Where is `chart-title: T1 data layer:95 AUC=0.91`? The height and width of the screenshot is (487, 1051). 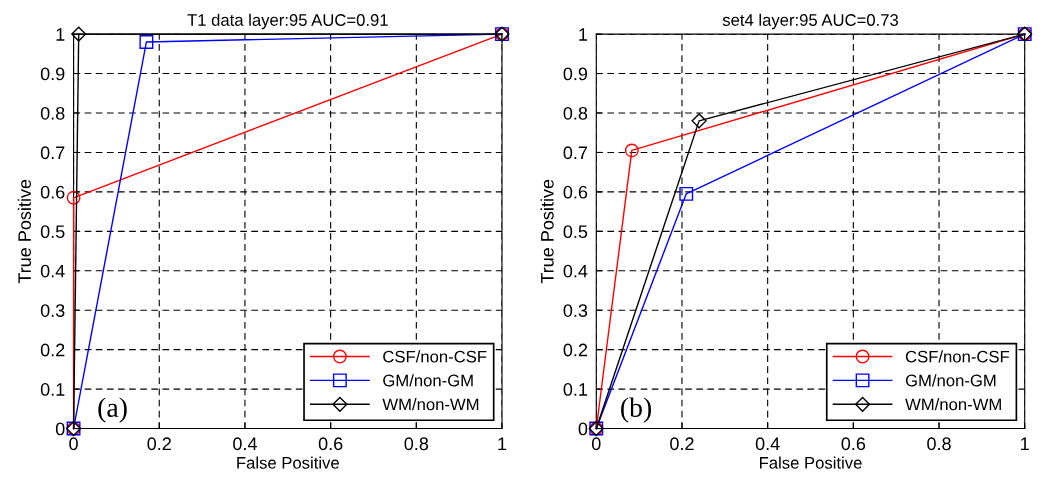 chart-title: T1 data layer:95 AUC=0.91 is located at coordinates (287, 21).